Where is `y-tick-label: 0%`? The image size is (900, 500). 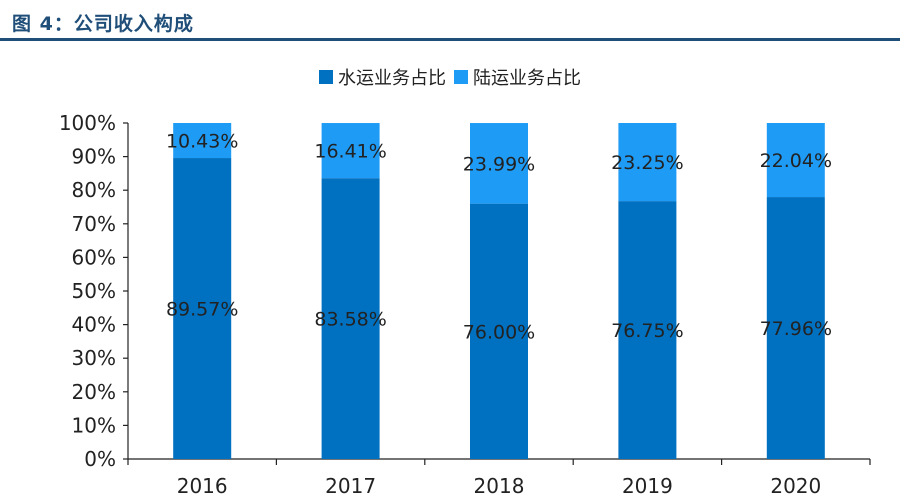 y-tick-label: 0% is located at coordinates (100, 459).